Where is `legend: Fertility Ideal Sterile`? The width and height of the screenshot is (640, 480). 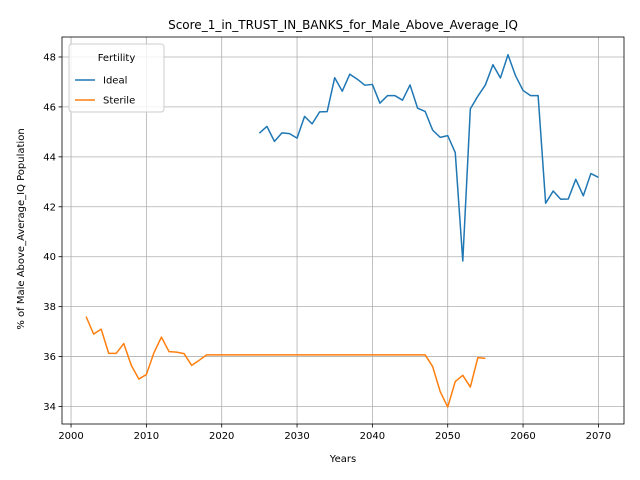 legend: Fertility Ideal Sterile is located at coordinates (116, 78).